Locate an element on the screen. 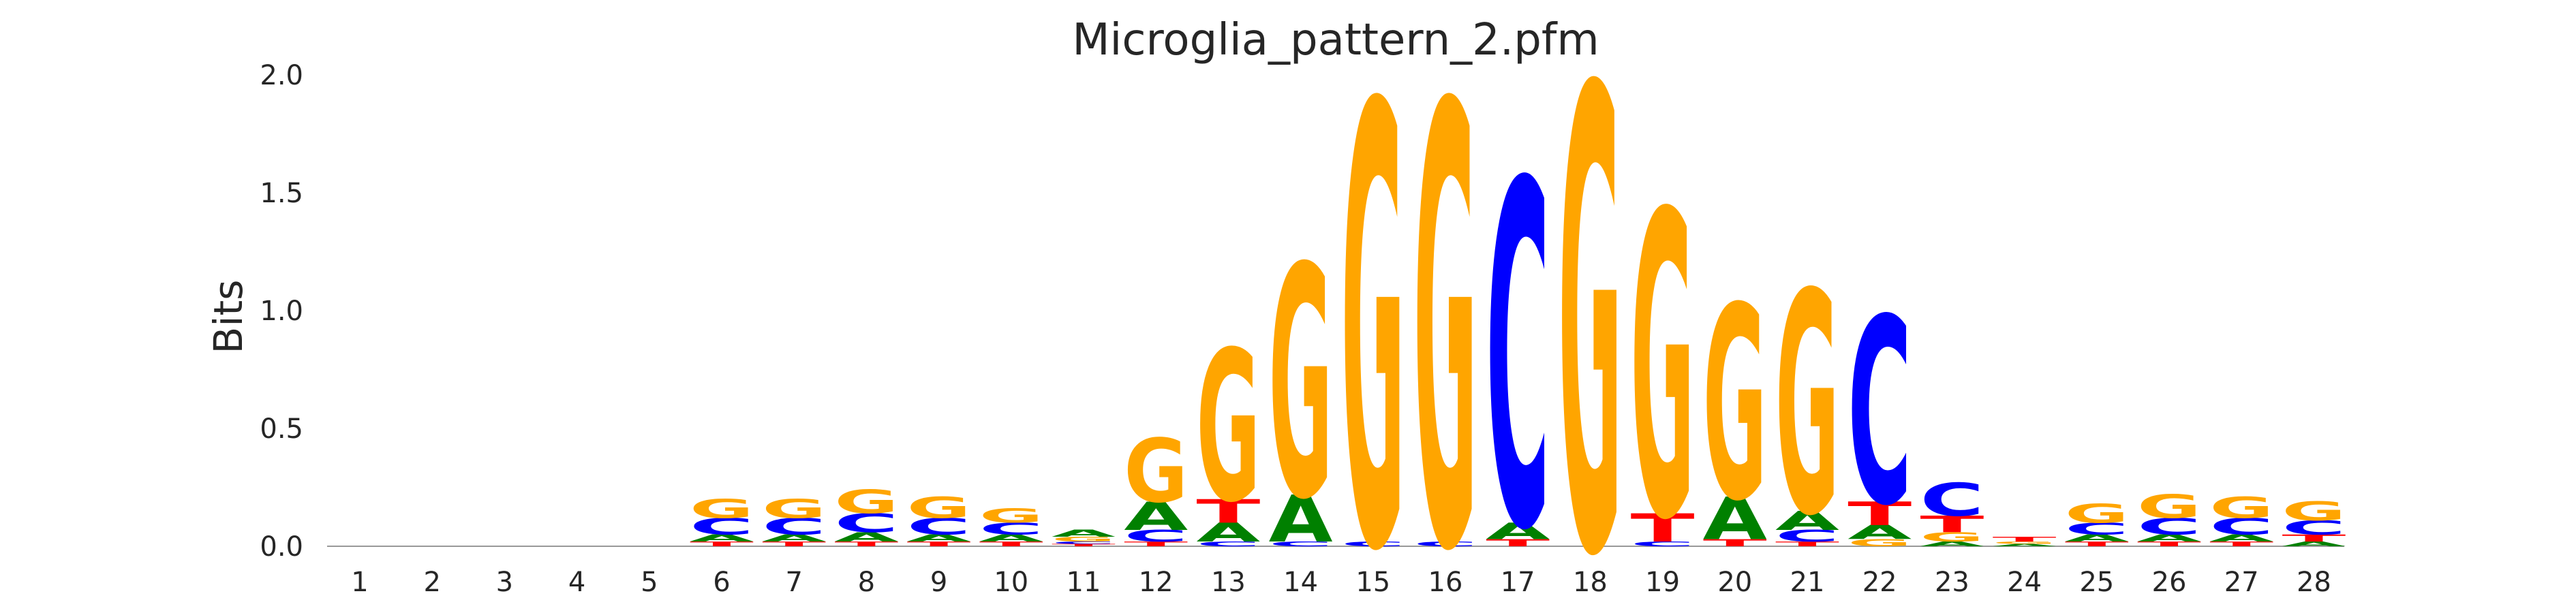 The height and width of the screenshot is (613, 2576). y-tick-label: 1.5 is located at coordinates (281, 193).